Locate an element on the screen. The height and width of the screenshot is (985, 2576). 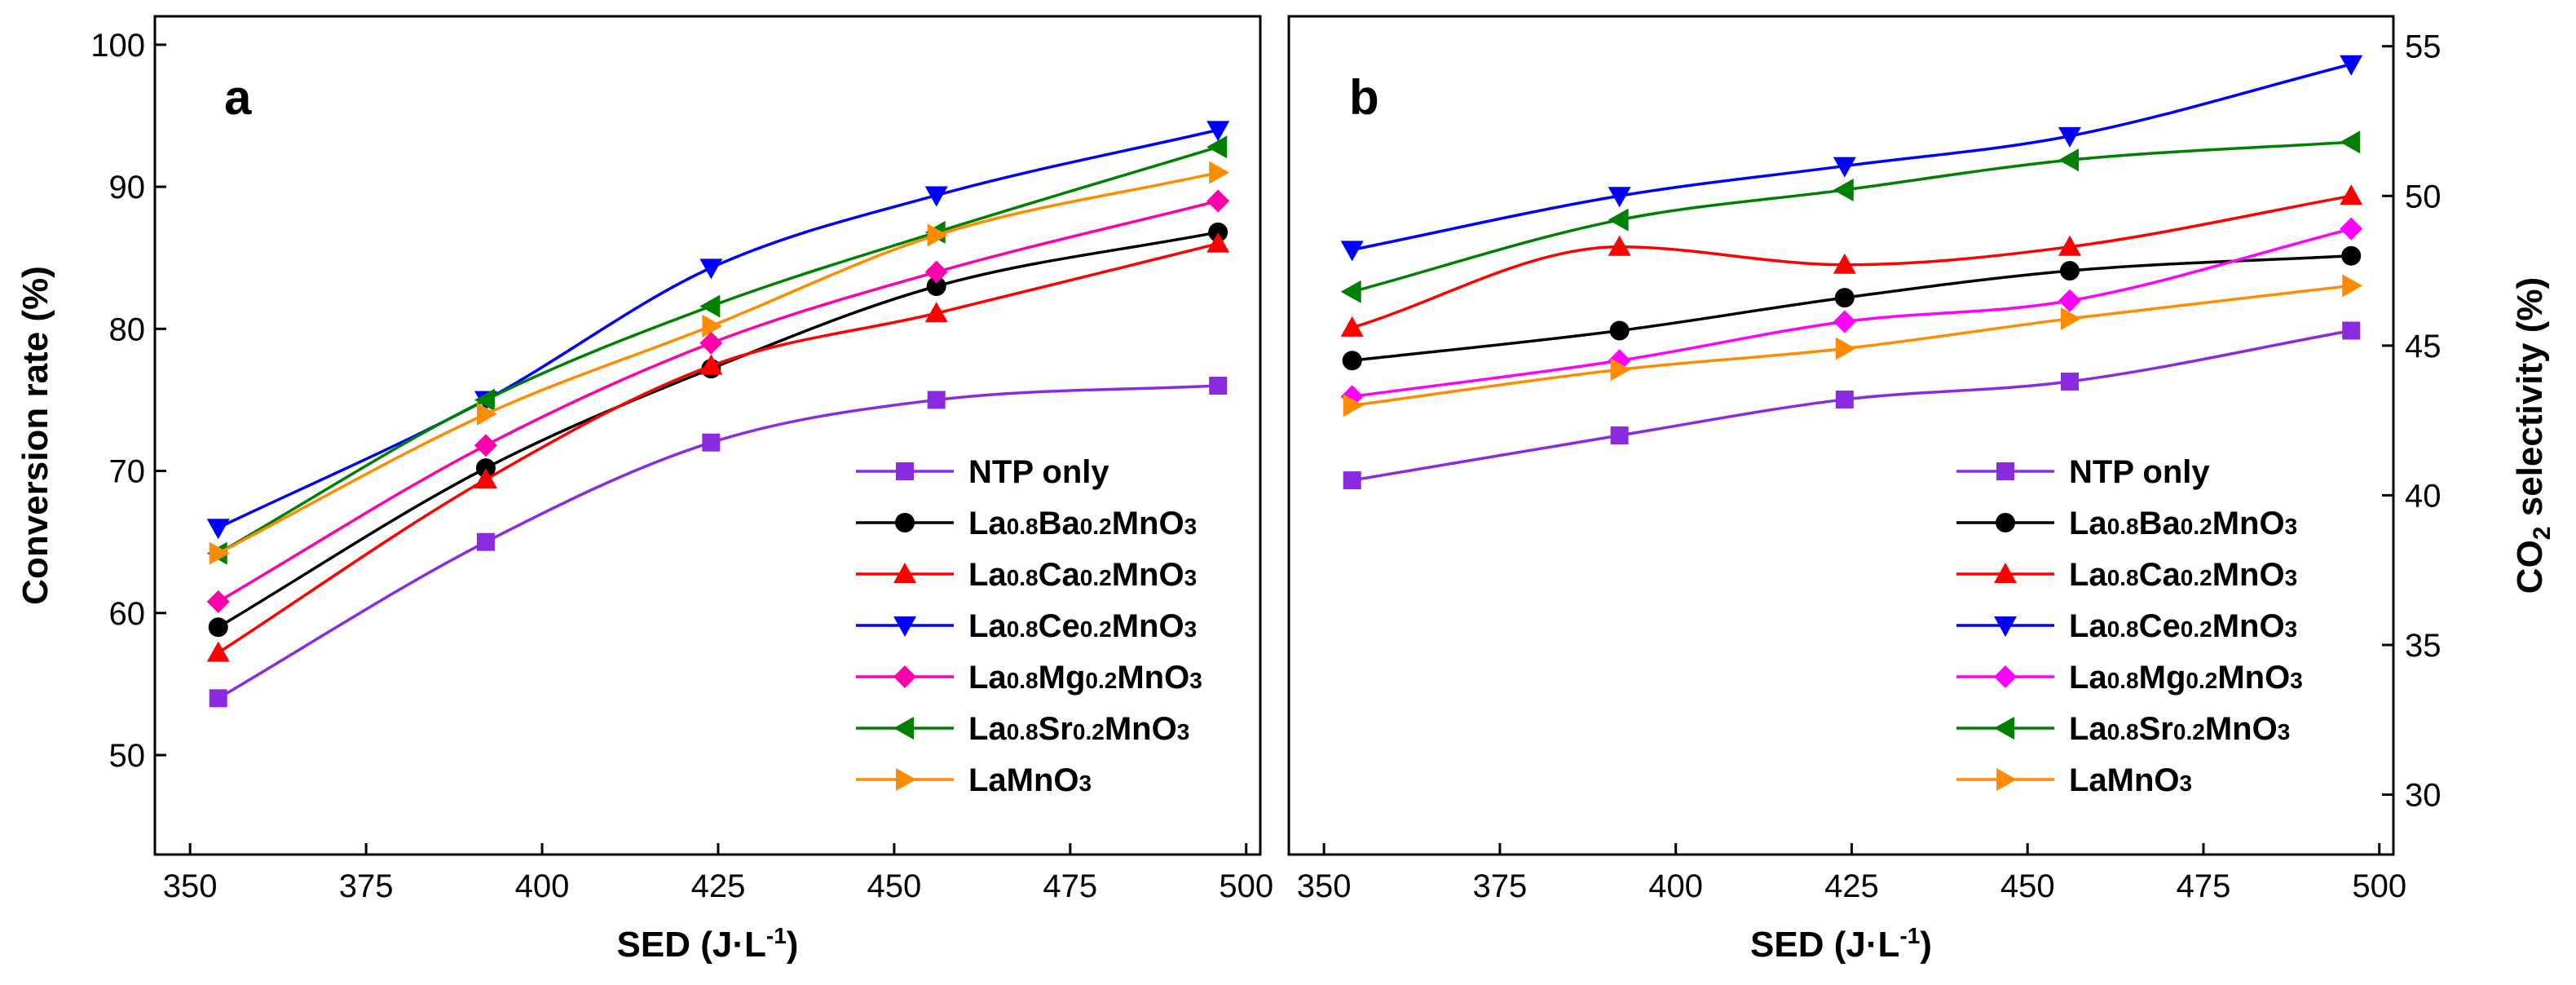
x-tick-label: 400 is located at coordinates (542, 886).